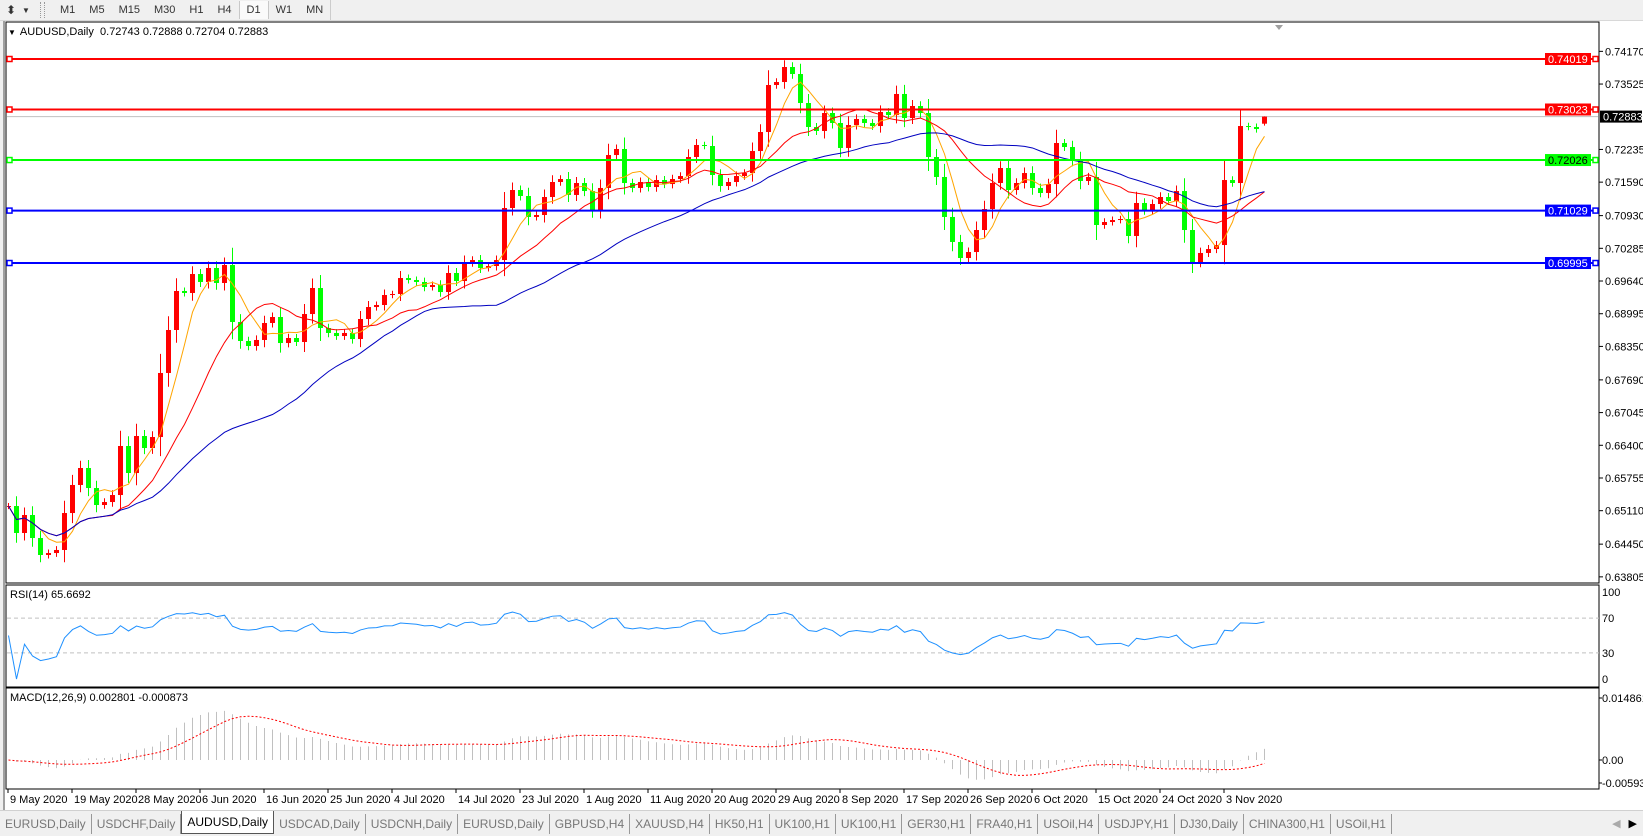 The height and width of the screenshot is (836, 1643). Describe the element at coordinates (12, 32) in the screenshot. I see `caret-down-icon: ▼` at that location.